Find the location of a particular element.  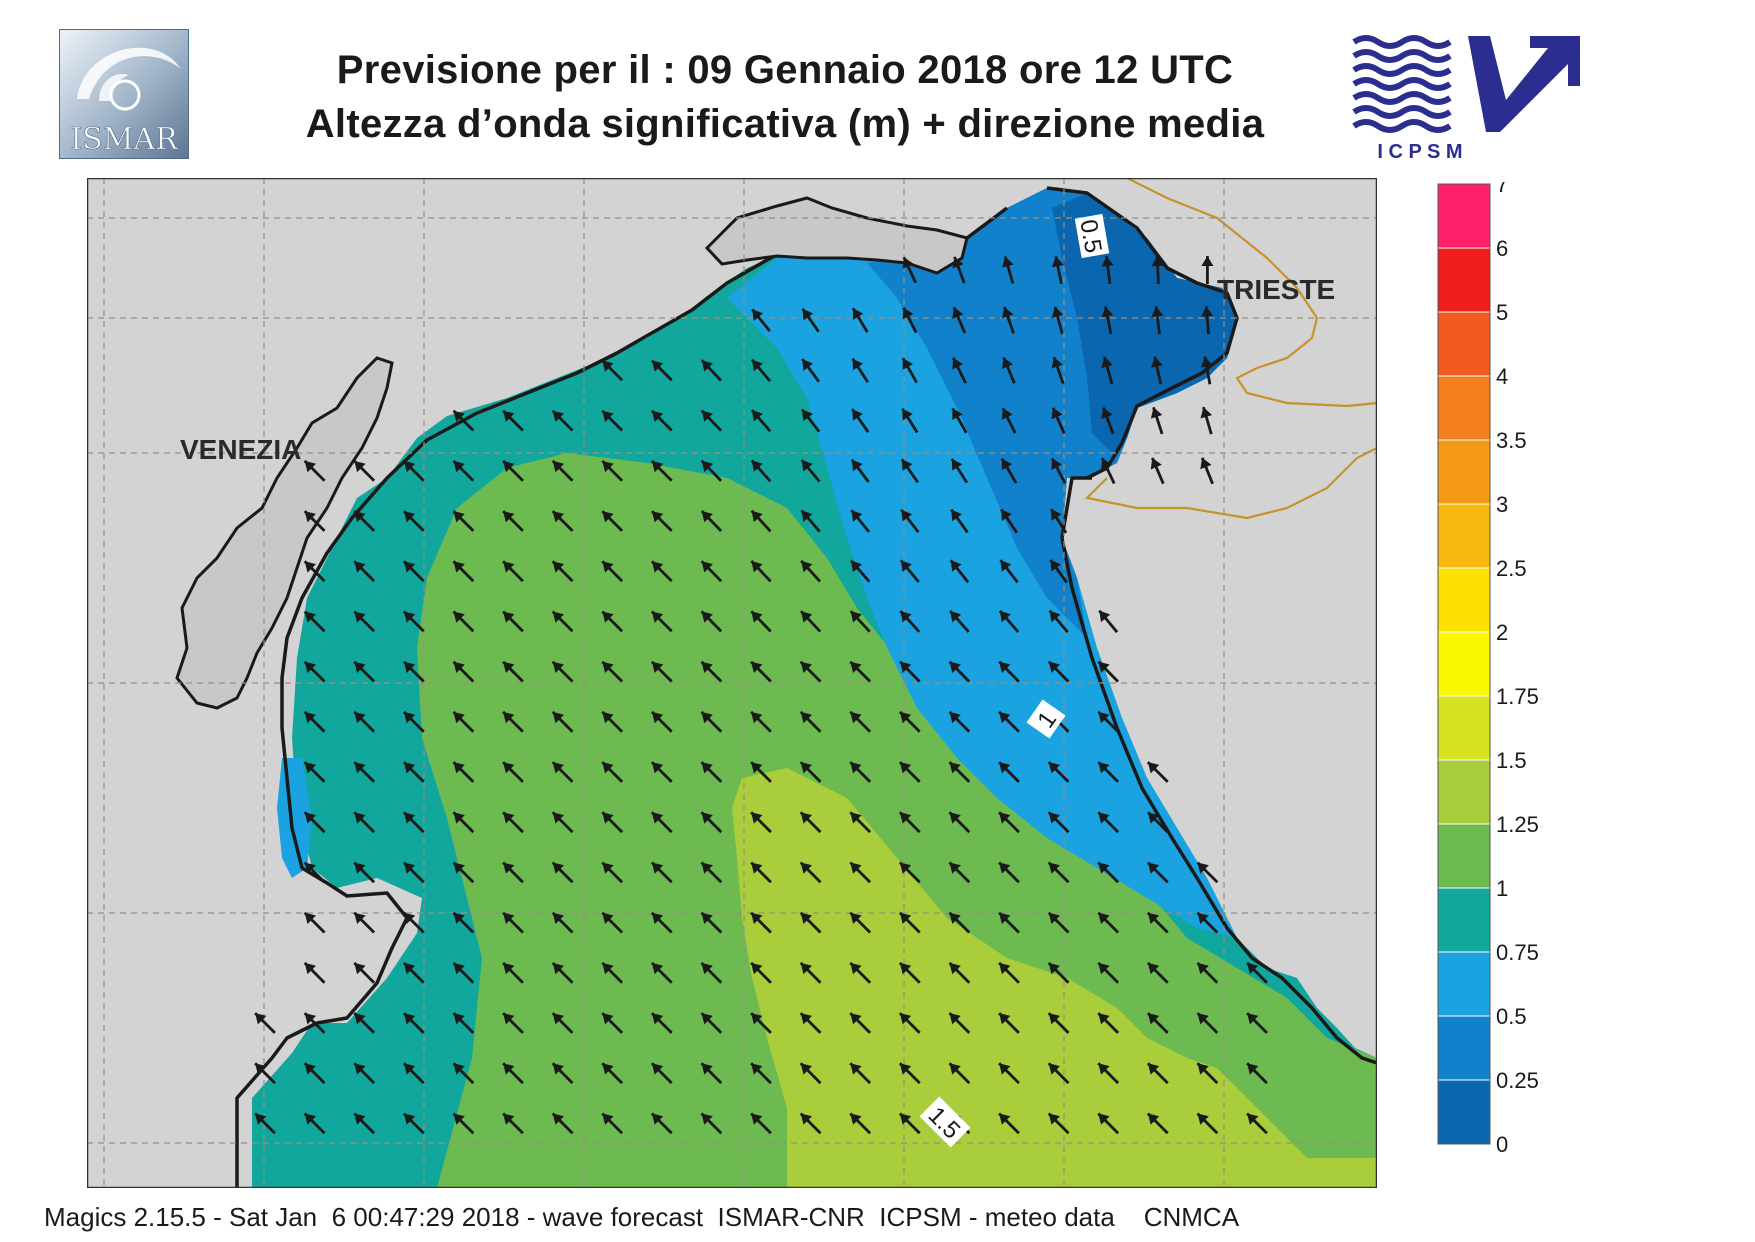

wave-height-legend: 7 6 5 4 3.5 3 2.5 2 1.75 1.5 1.25 1 0.75 0.5 0.25 0 is located at coordinates (1488, 667).